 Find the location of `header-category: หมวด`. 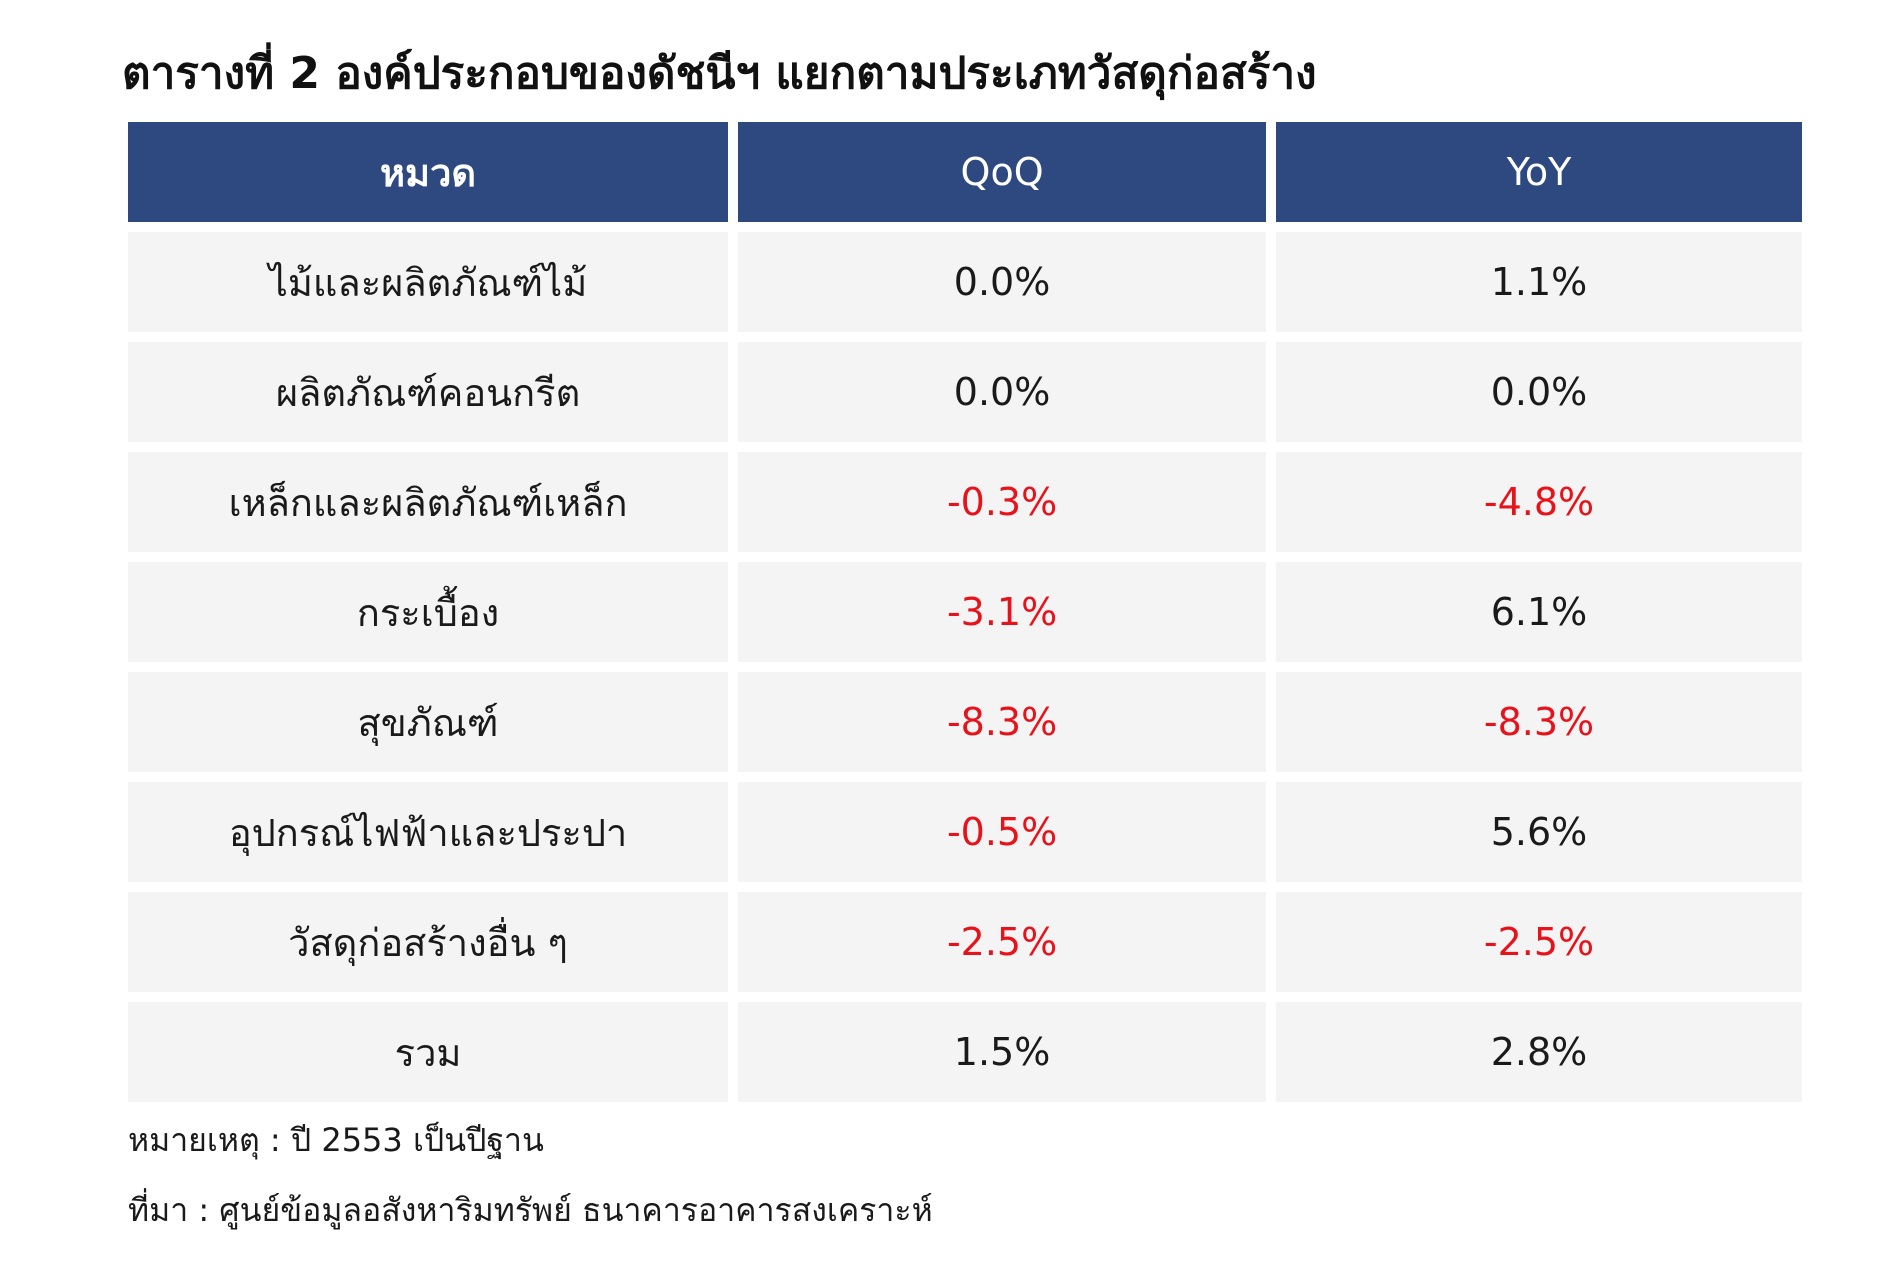

header-category: หมวด is located at coordinates (428, 172).